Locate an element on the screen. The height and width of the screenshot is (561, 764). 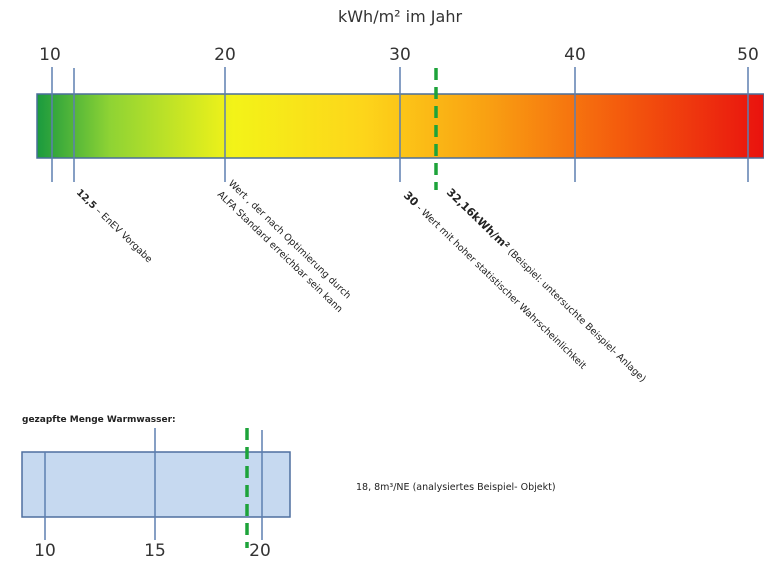
water-tick-label-20: 20 is located at coordinates (260, 551).